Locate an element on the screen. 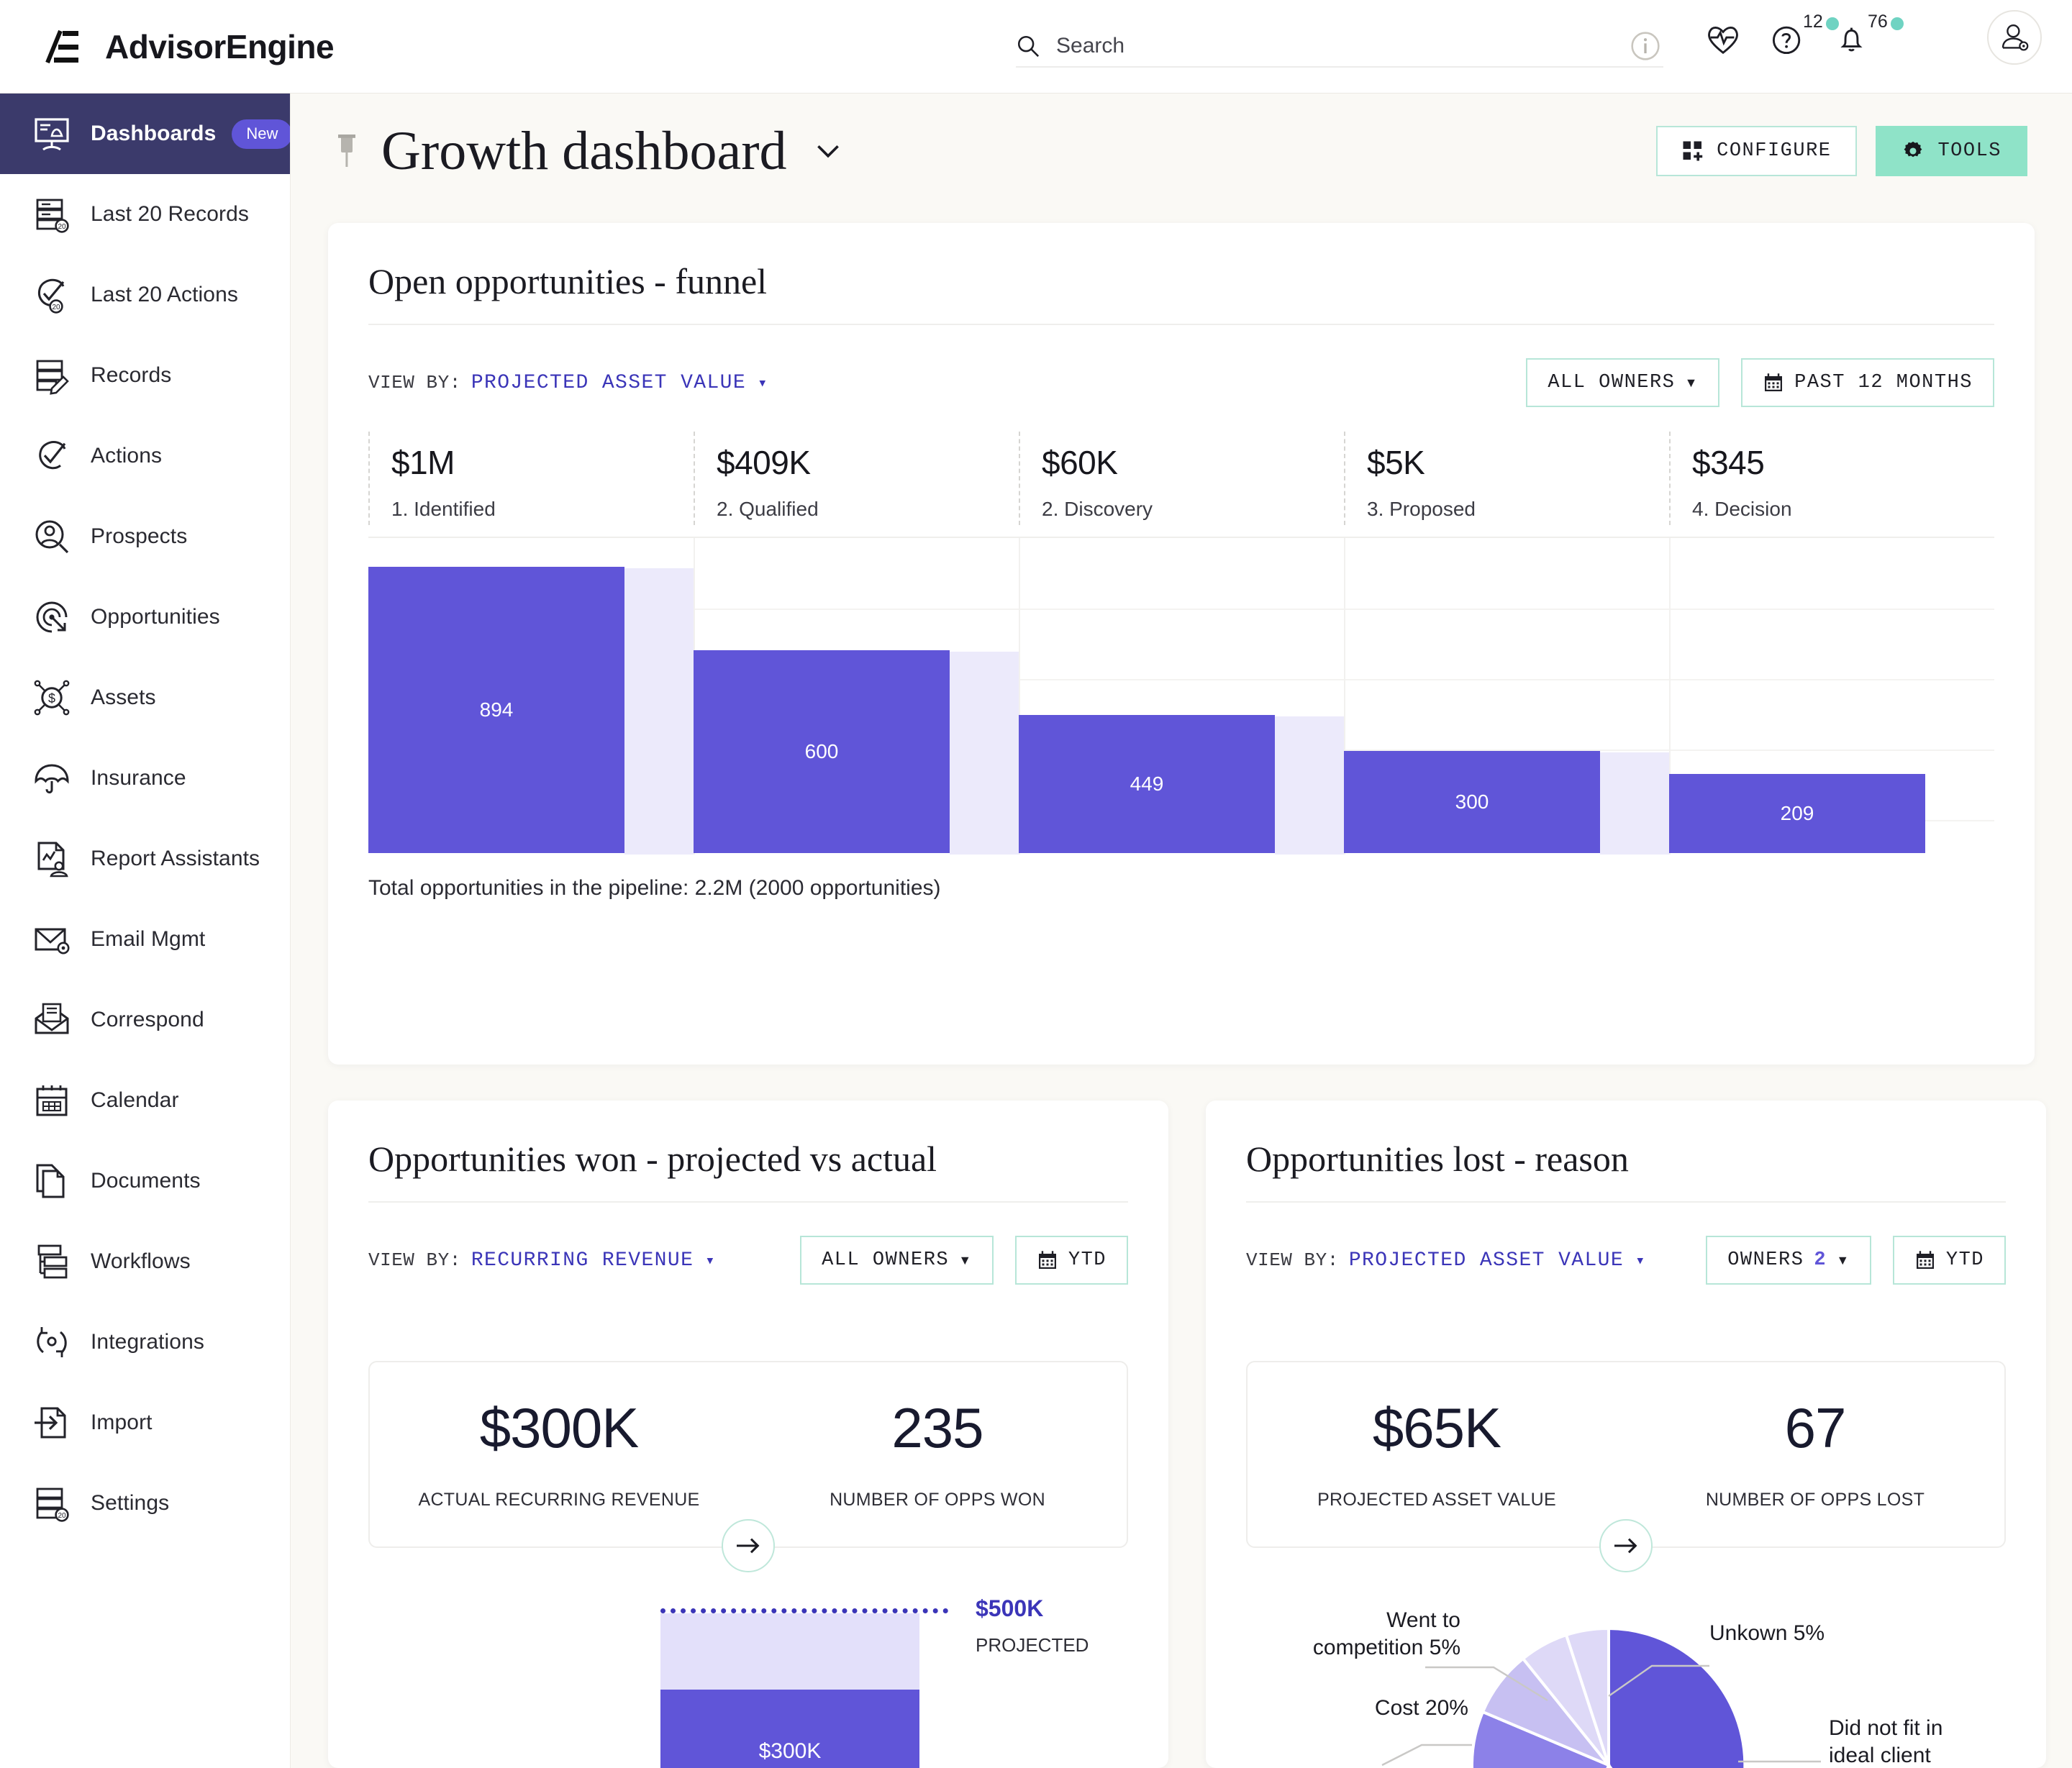 Image resolution: width=2072 pixels, height=1768 pixels. integrations-sync-icon is located at coordinates (52, 1342).